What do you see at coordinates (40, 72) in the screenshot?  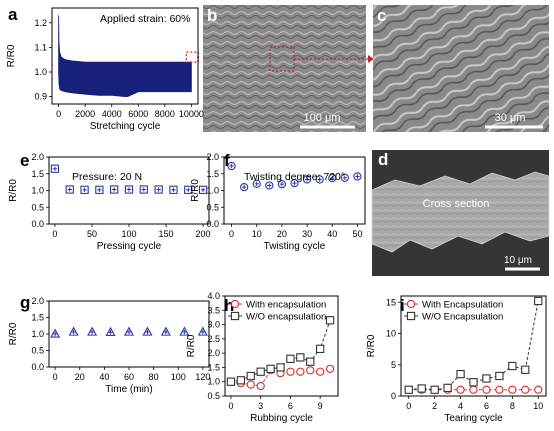 I see `y-tick-label-a-1: 1.0` at bounding box center [40, 72].